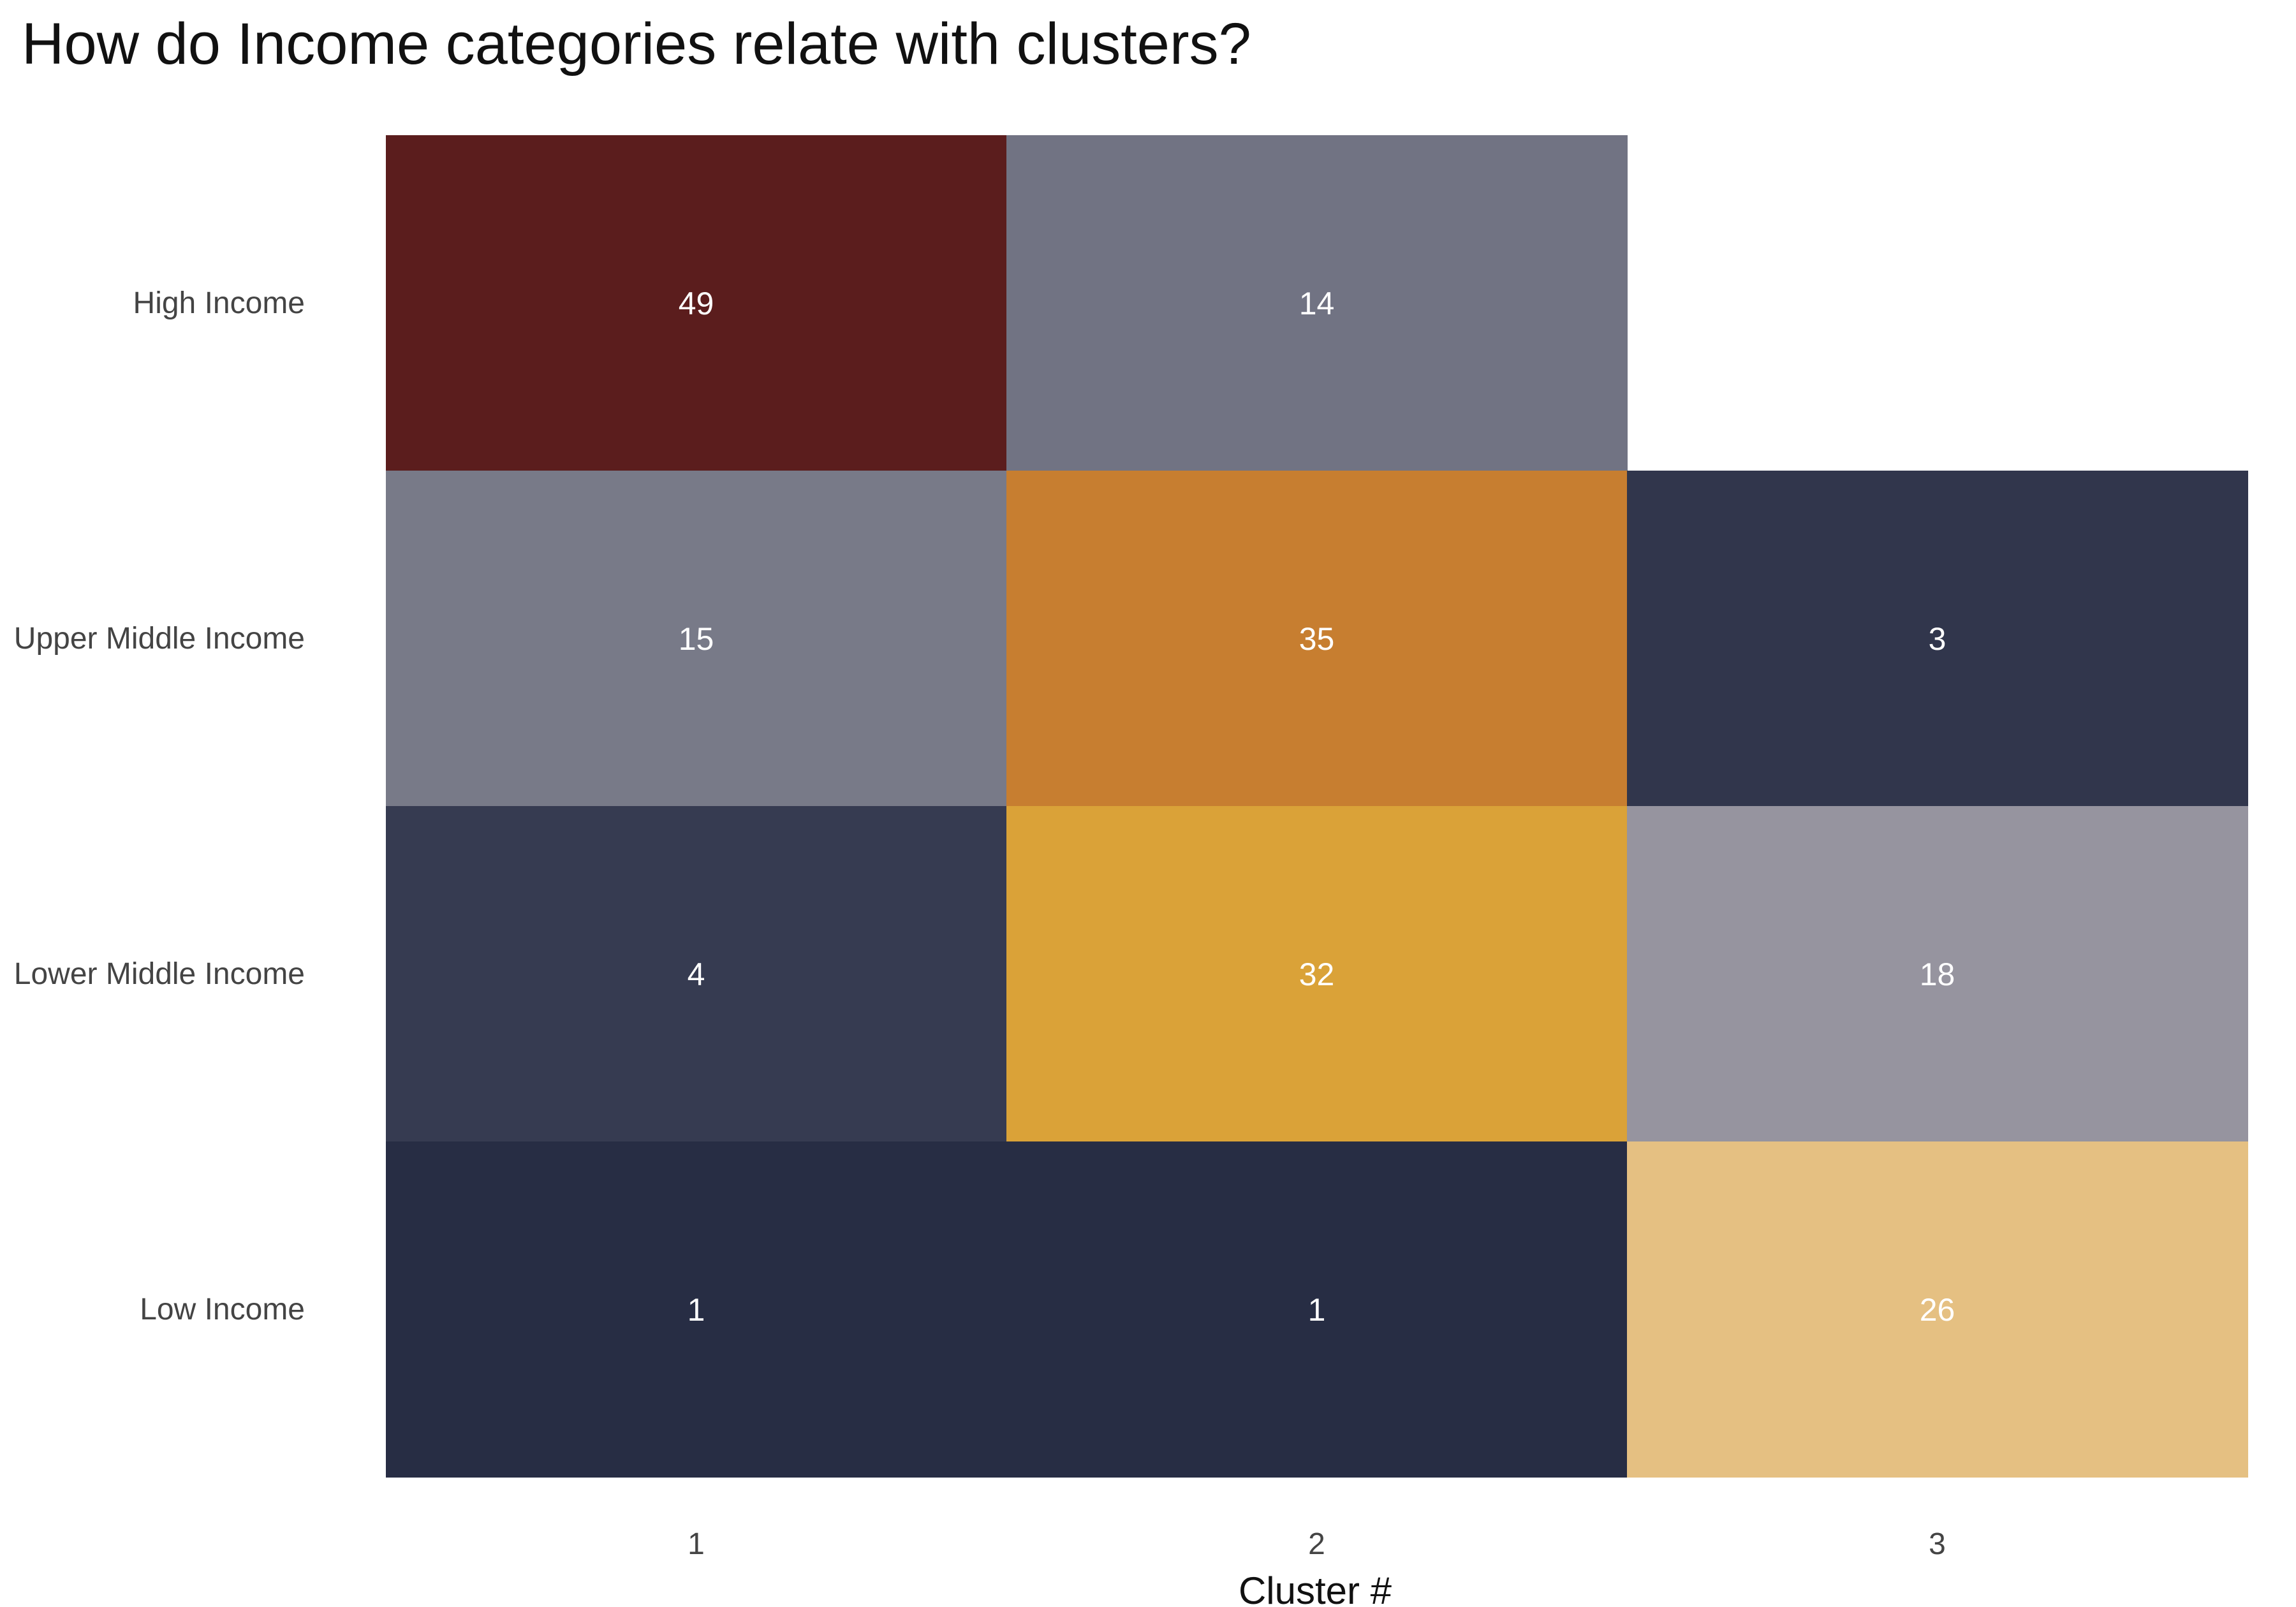 The height and width of the screenshot is (1607, 2296). I want to click on heatmap-cell-value-label: 4, so click(696, 974).